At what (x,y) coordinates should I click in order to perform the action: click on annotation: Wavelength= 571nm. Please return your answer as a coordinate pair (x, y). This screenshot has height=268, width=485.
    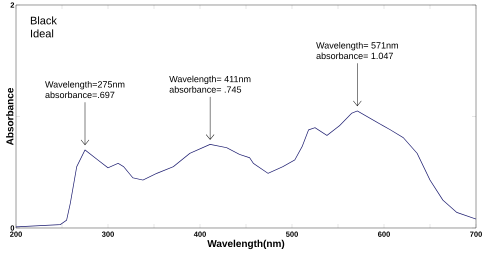
    Looking at the image, I should click on (357, 46).